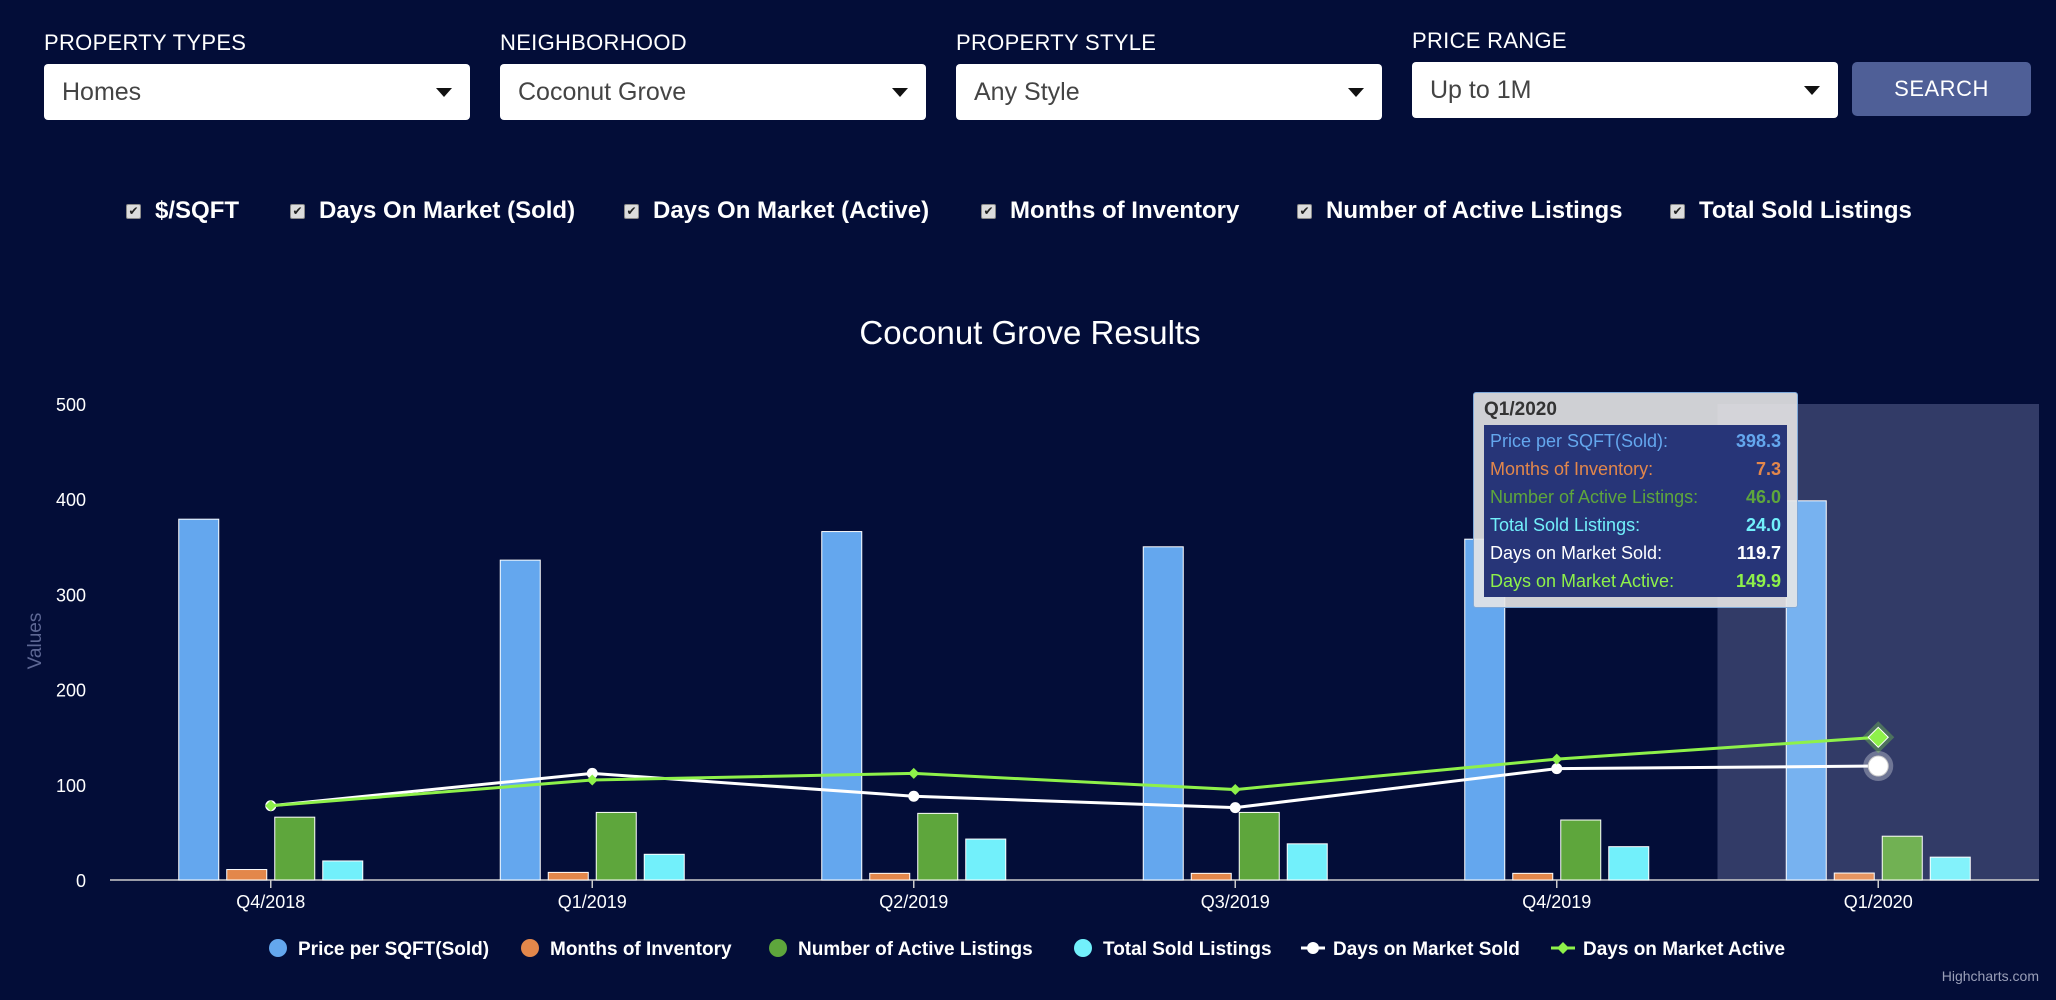 Image resolution: width=2056 pixels, height=1000 pixels. Describe the element at coordinates (257, 92) in the screenshot. I see `property-types-select: Homes` at that location.